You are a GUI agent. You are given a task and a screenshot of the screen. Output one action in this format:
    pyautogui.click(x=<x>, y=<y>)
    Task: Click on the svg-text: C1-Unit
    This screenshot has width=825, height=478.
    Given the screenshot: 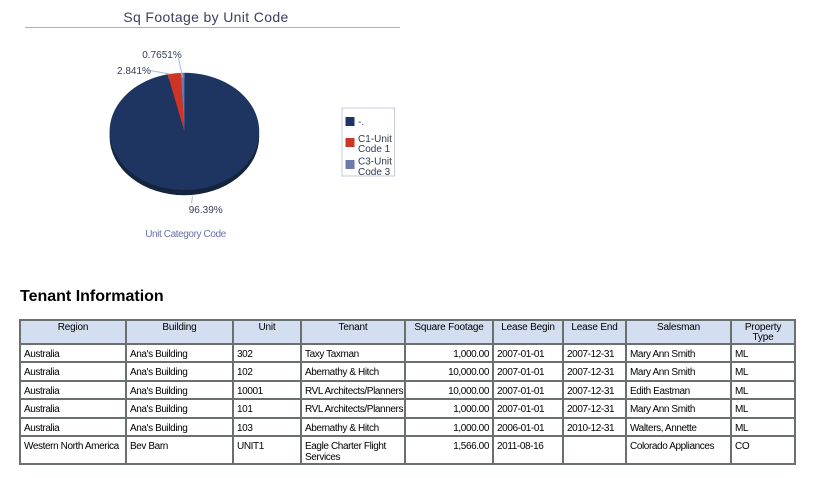 What is the action you would take?
    pyautogui.click(x=375, y=139)
    